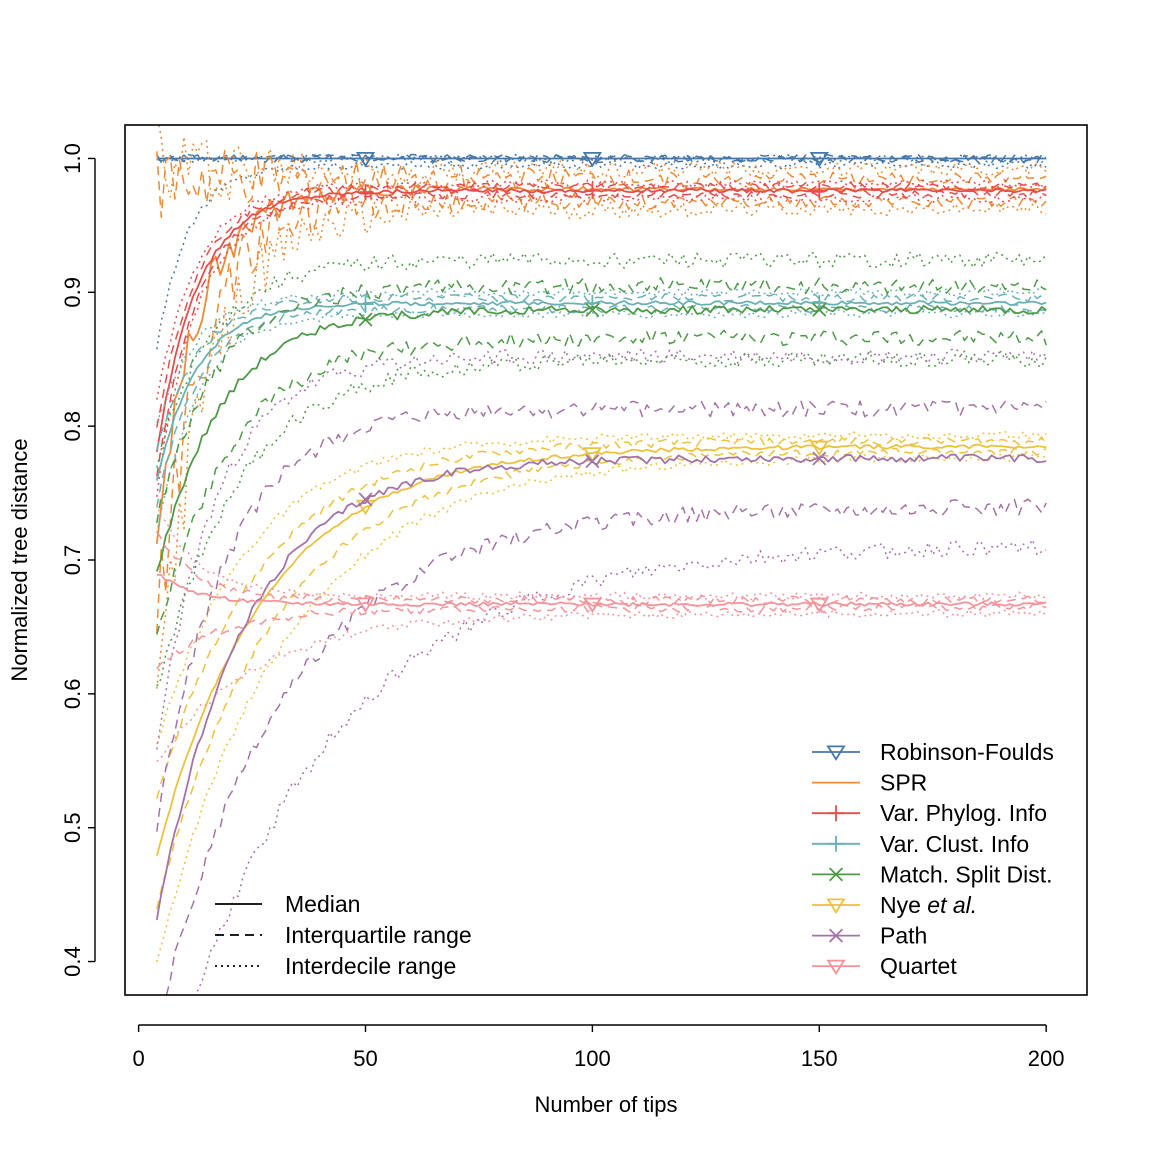 This screenshot has width=1152, height=1152. I want to click on legend-label: Var. Phylog. Info, so click(963, 813).